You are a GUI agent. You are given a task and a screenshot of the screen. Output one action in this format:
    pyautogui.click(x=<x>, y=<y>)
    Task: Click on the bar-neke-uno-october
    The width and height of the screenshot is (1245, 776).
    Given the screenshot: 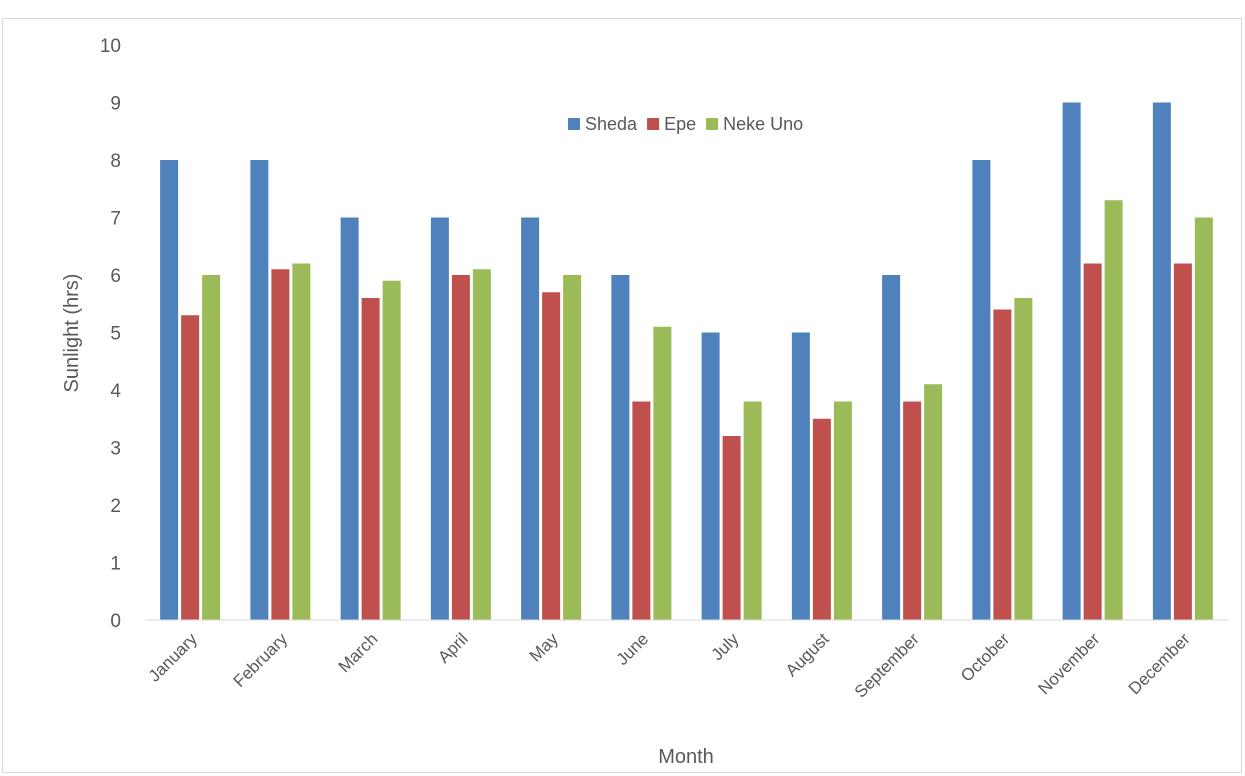 What is the action you would take?
    pyautogui.click(x=1023, y=459)
    